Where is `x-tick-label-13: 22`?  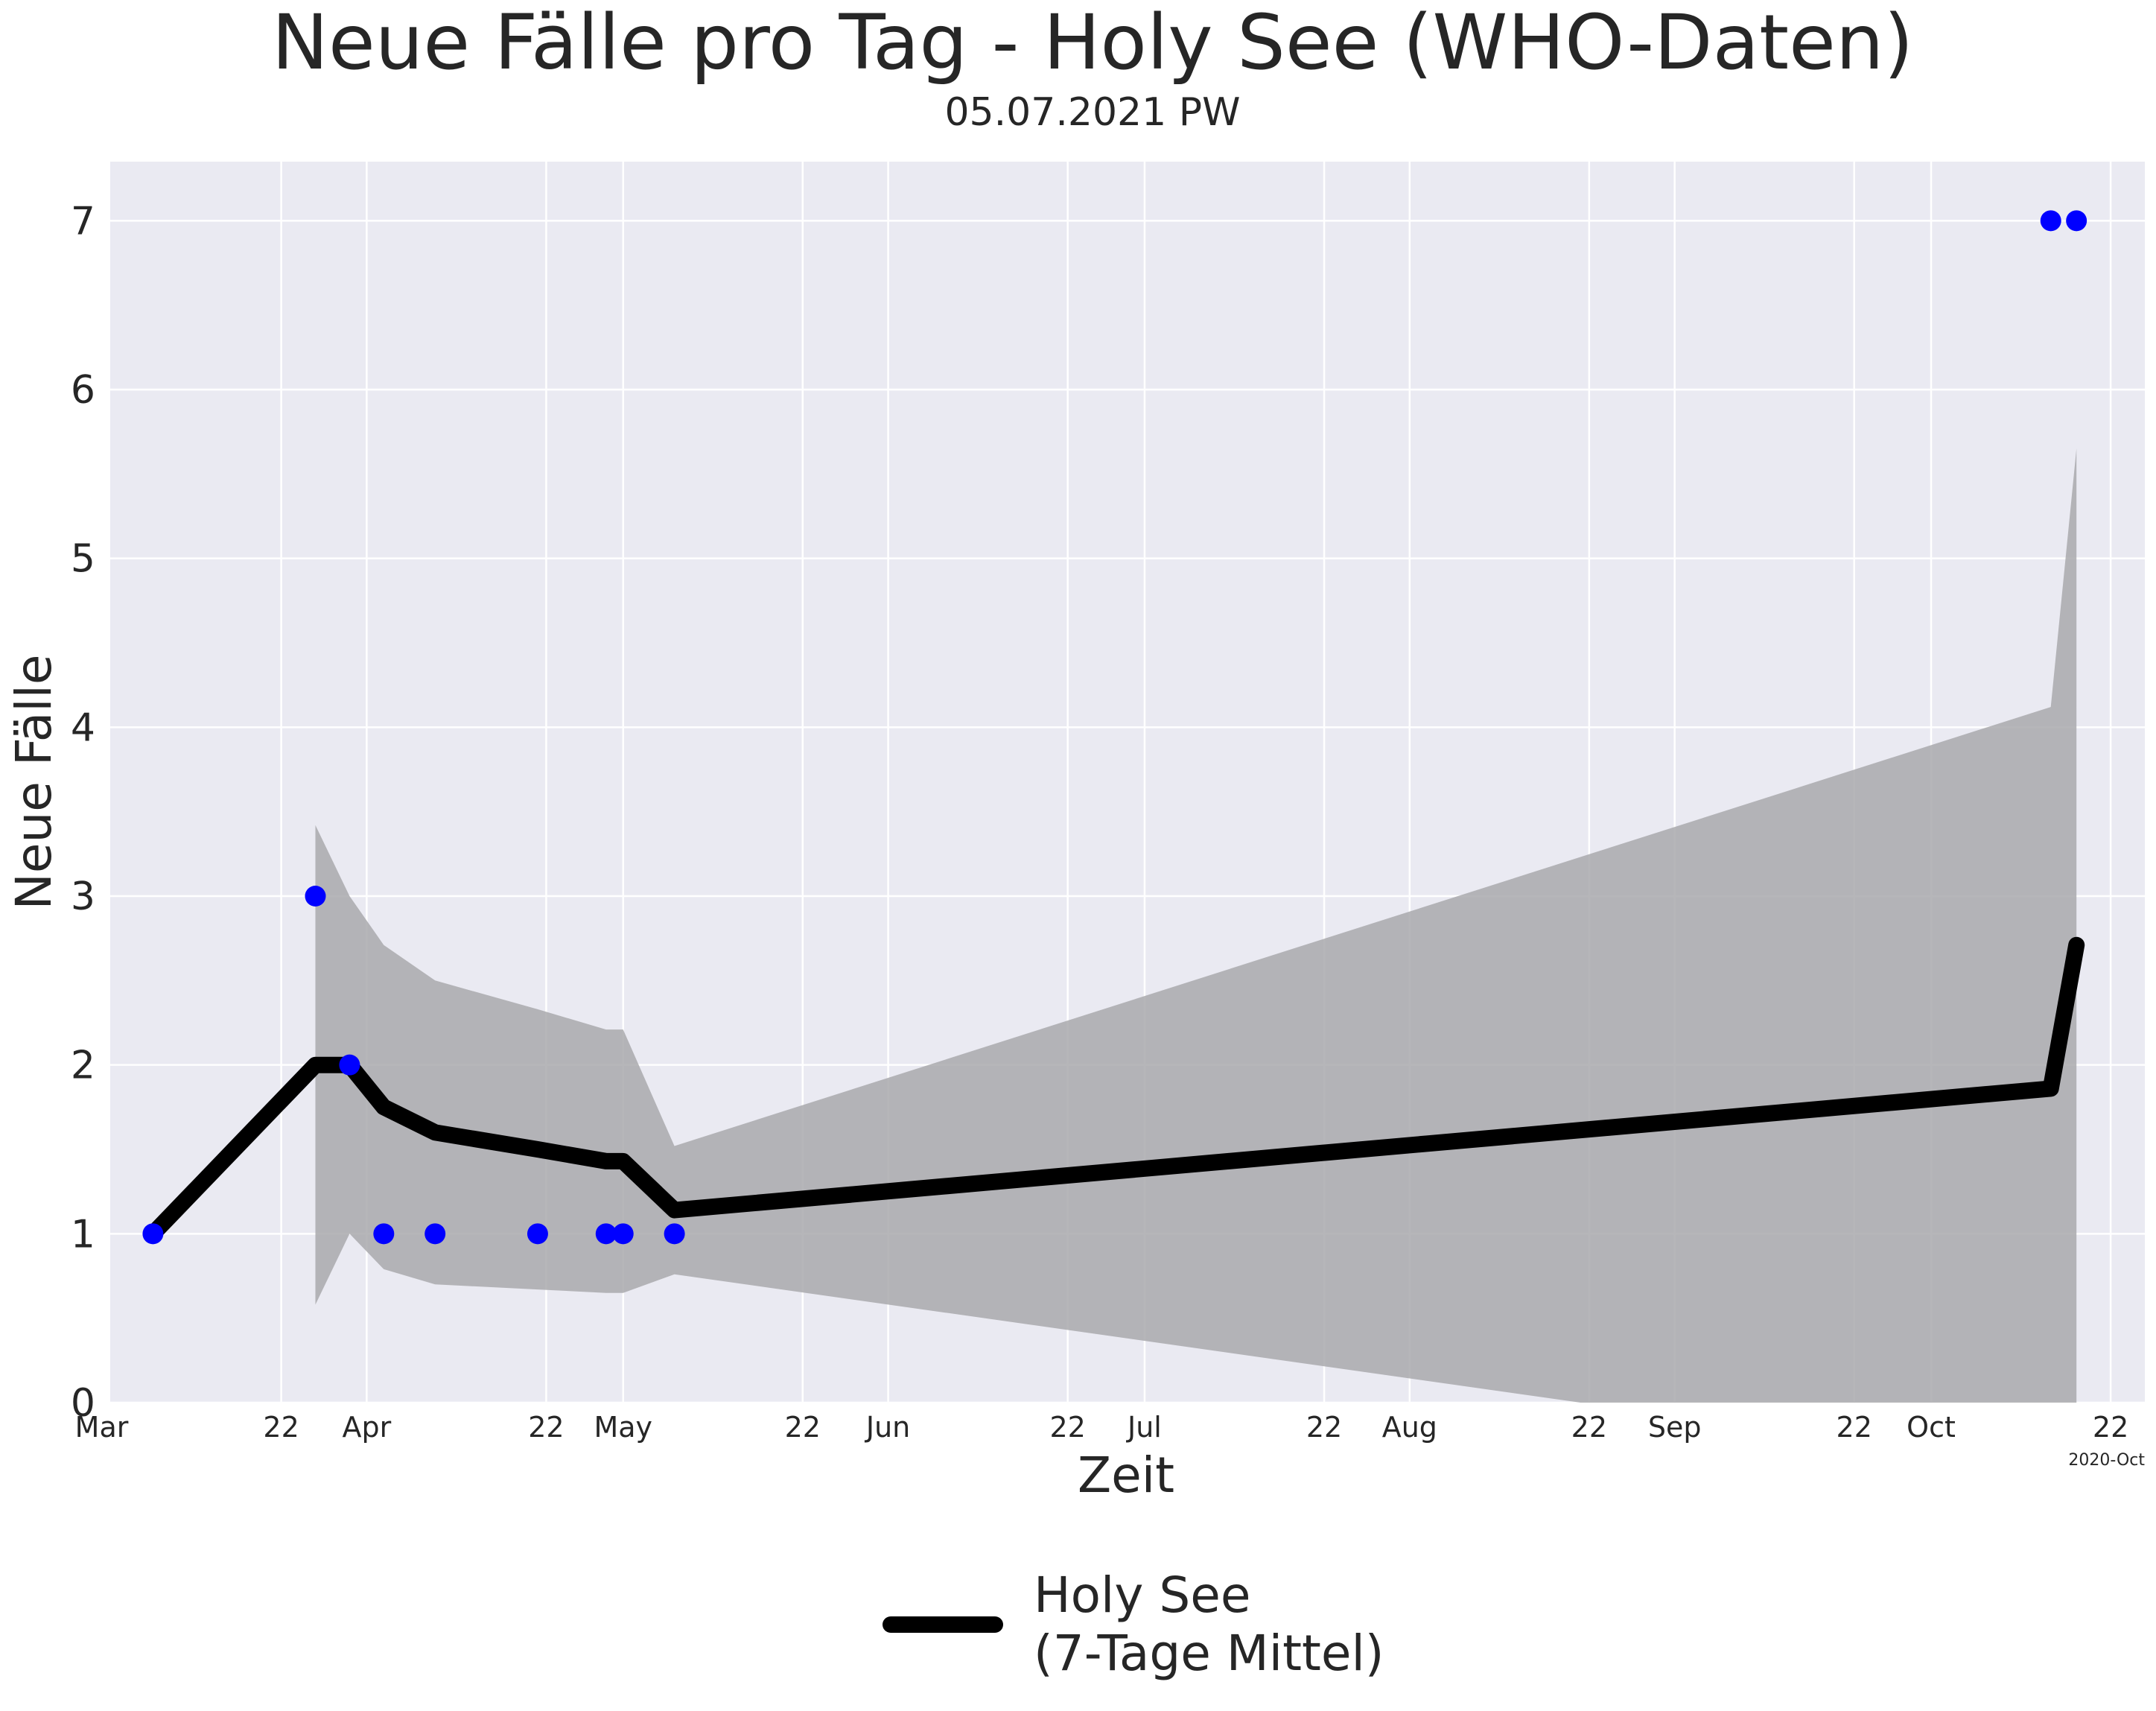 x-tick-label-13: 22 is located at coordinates (1855, 1427).